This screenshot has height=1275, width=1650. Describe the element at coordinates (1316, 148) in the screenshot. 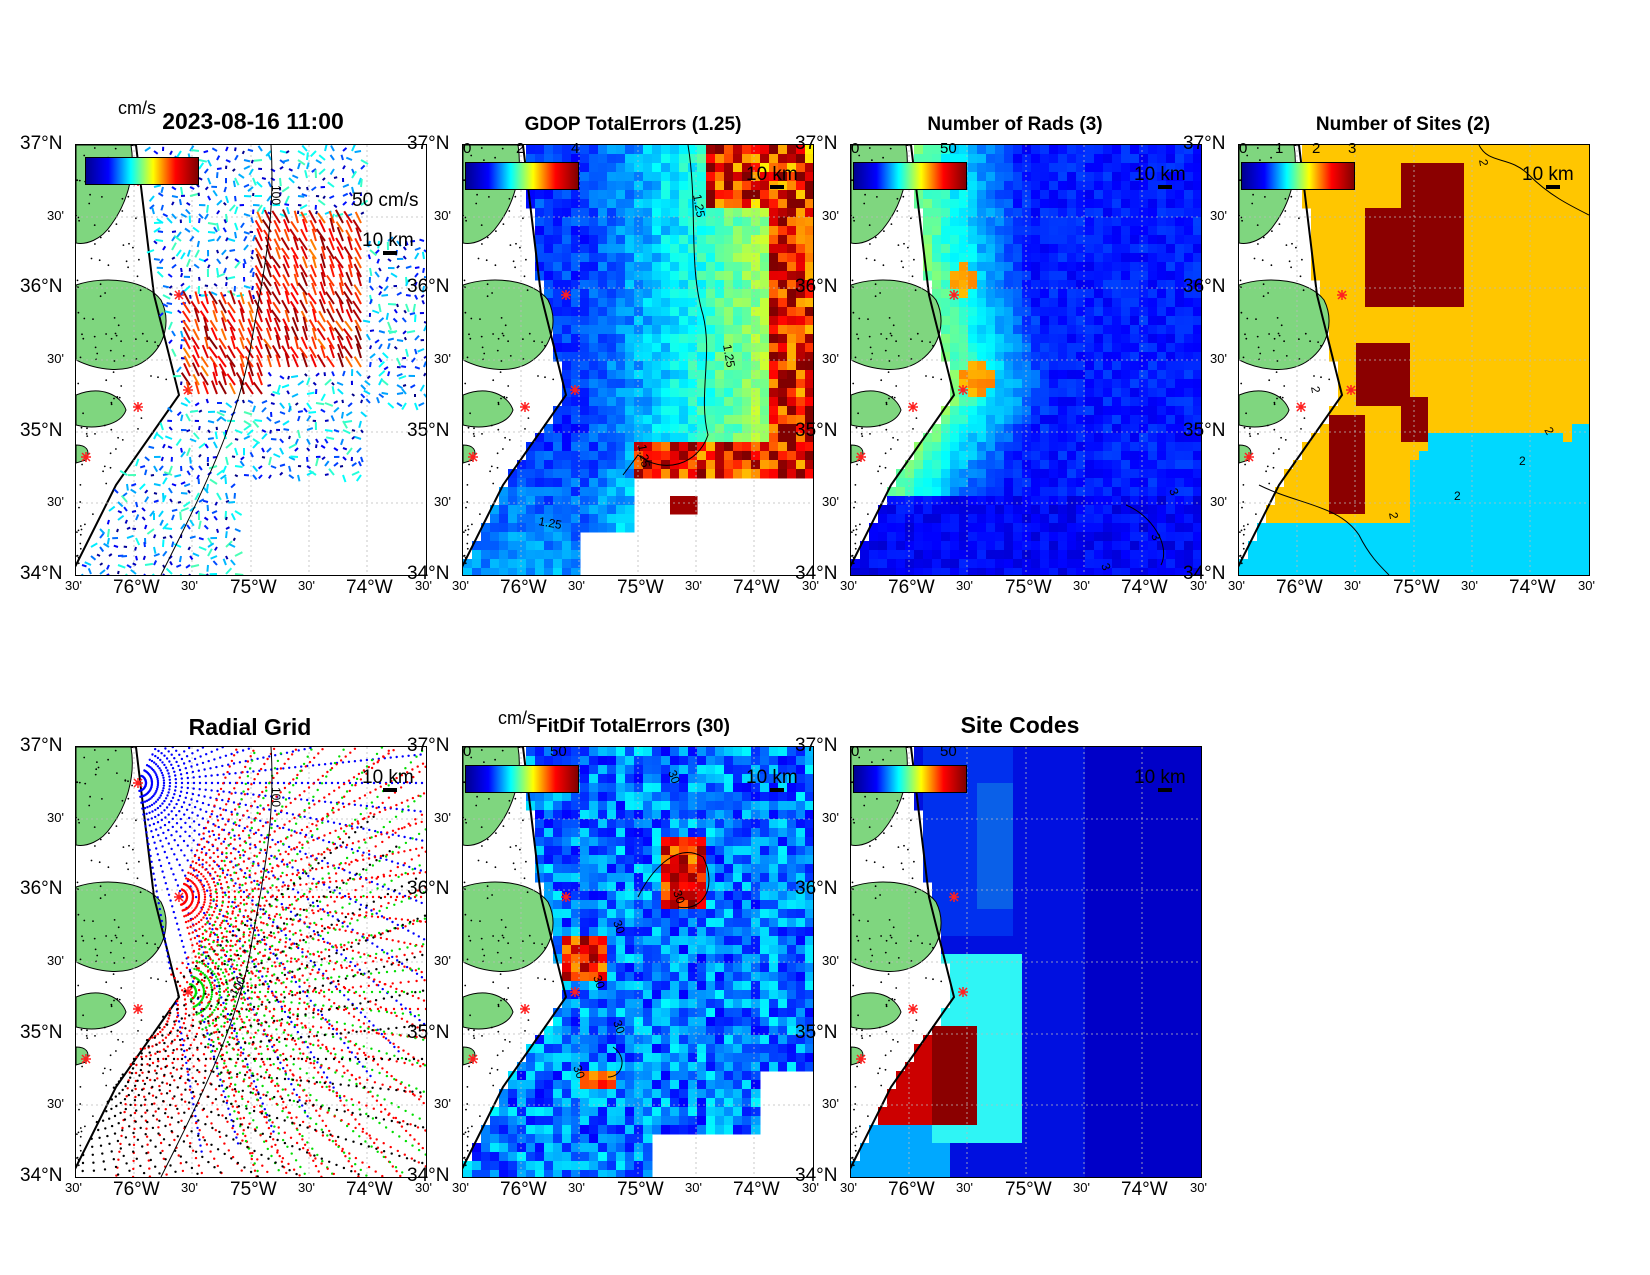

I see `cbar-tick: 2` at that location.